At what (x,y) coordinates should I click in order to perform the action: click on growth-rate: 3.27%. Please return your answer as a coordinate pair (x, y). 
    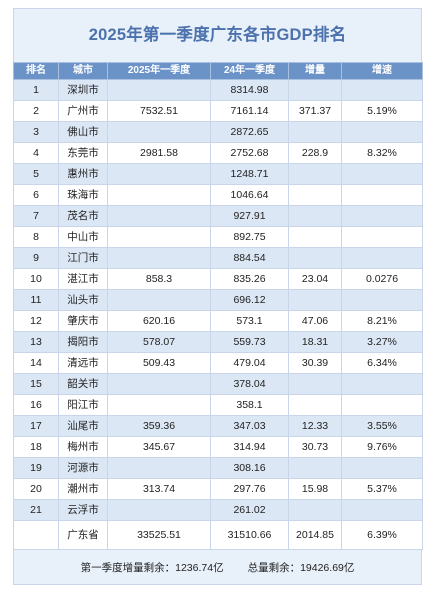
    Looking at the image, I should click on (382, 342).